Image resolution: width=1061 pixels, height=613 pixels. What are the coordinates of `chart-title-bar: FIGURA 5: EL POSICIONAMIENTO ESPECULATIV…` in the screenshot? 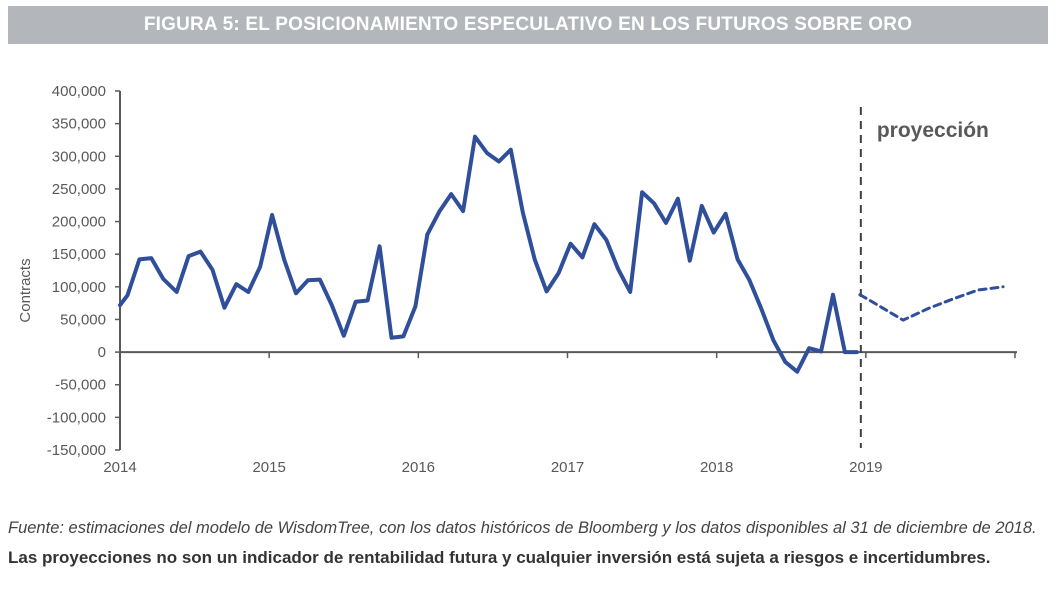 It's located at (528, 25).